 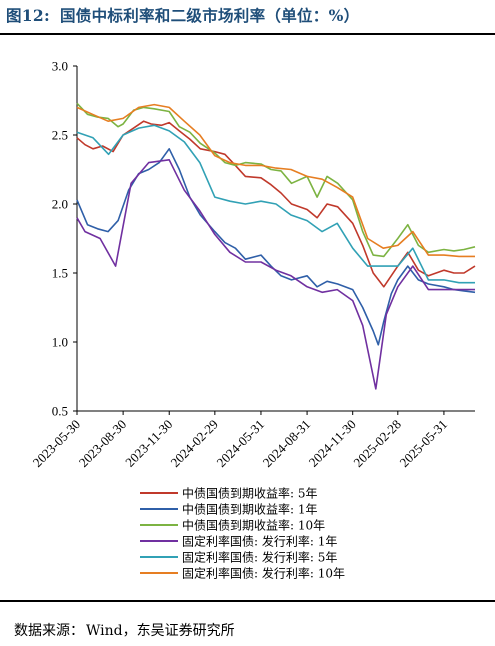 What do you see at coordinates (247, 34) in the screenshot?
I see `top-rule` at bounding box center [247, 34].